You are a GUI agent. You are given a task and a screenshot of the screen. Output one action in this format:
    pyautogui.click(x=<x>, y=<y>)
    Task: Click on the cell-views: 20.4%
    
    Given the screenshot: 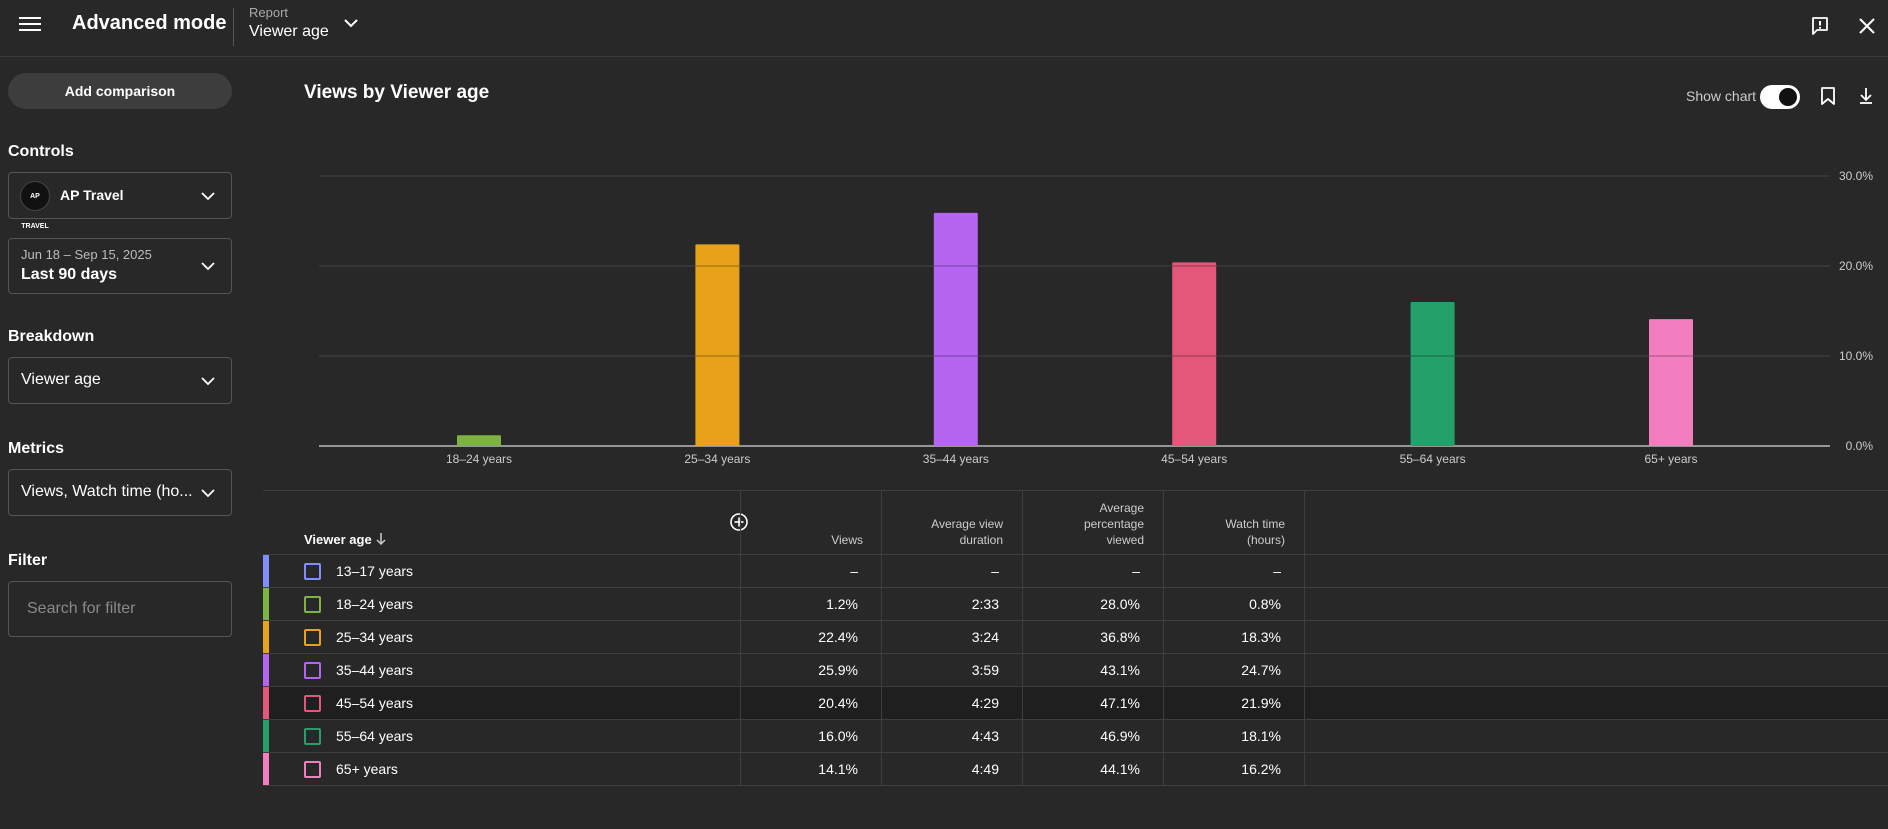 What is the action you would take?
    pyautogui.click(x=838, y=703)
    